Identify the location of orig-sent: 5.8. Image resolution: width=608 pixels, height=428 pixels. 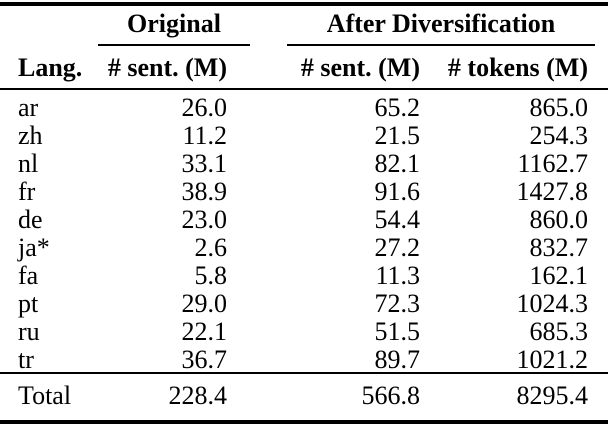
(211, 275).